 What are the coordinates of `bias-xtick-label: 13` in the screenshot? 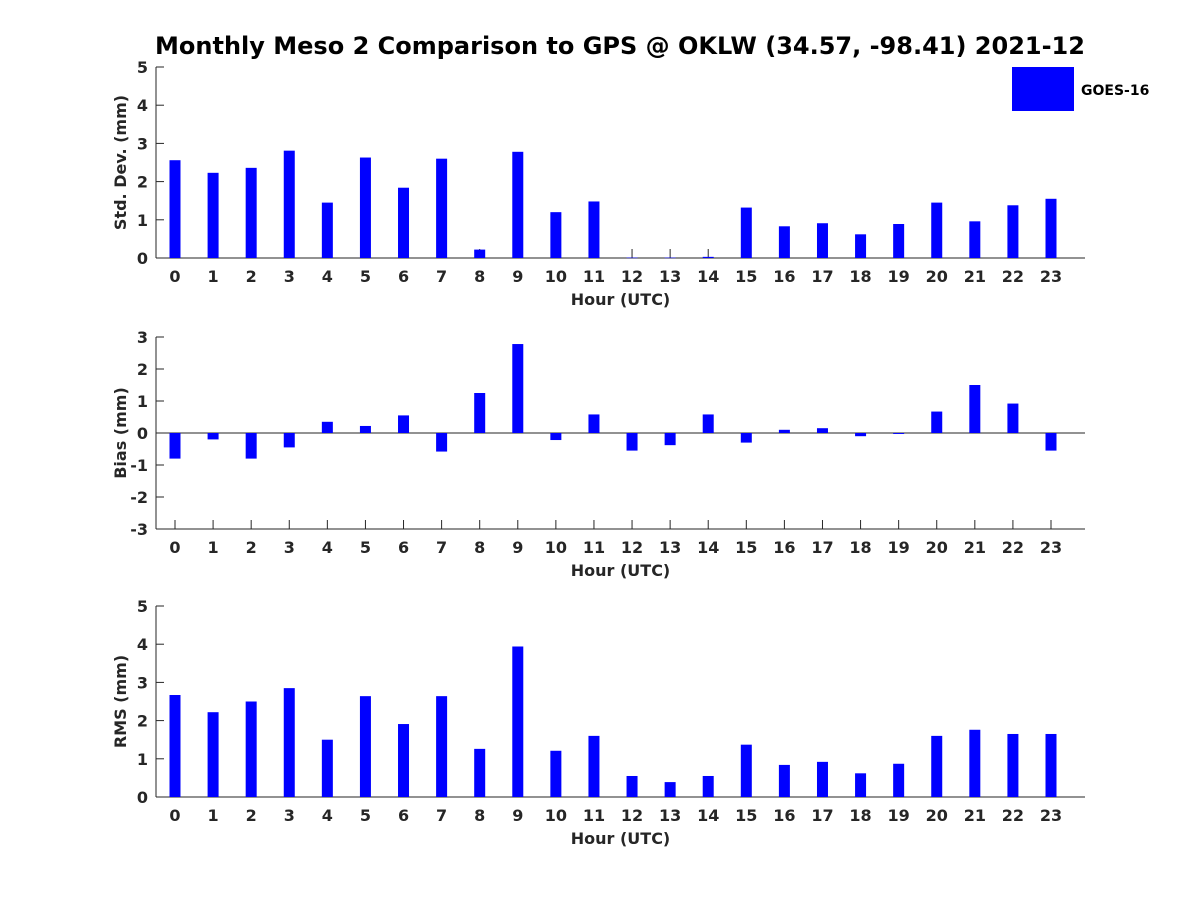 It's located at (670, 547).